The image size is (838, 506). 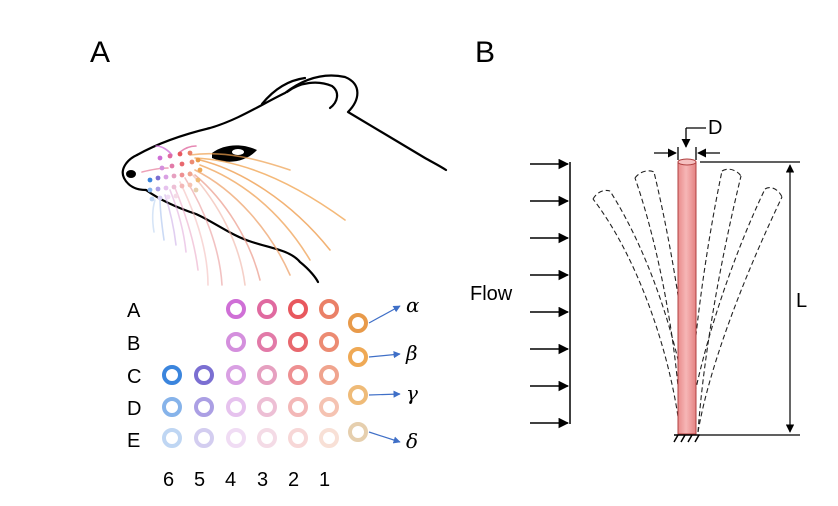 I want to click on panel-a-letter: A, so click(x=100, y=52).